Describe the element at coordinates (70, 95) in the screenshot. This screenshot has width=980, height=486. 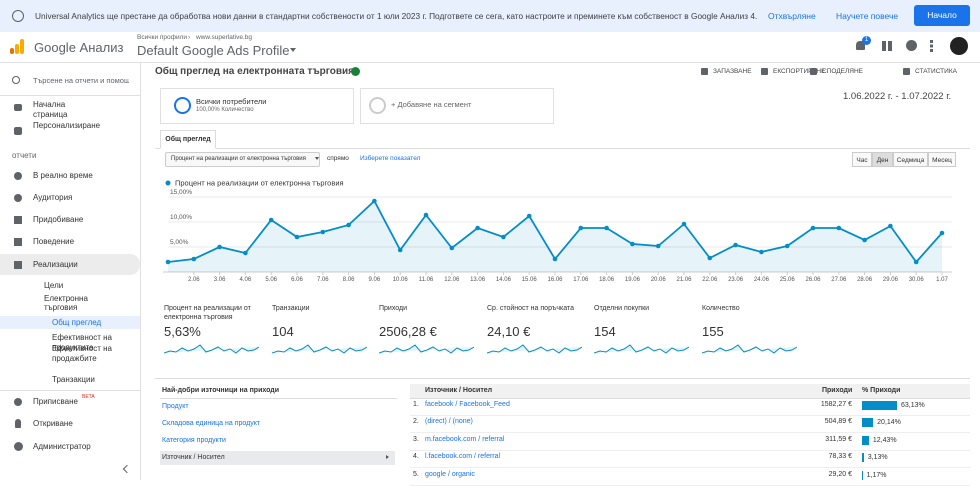
I see `nav-divider` at that location.